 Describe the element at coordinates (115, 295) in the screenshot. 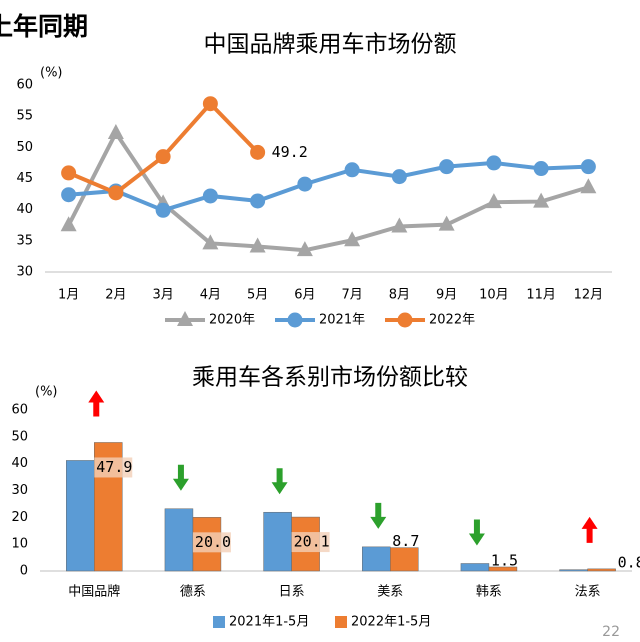

I see `x-tick-label: 2月` at that location.